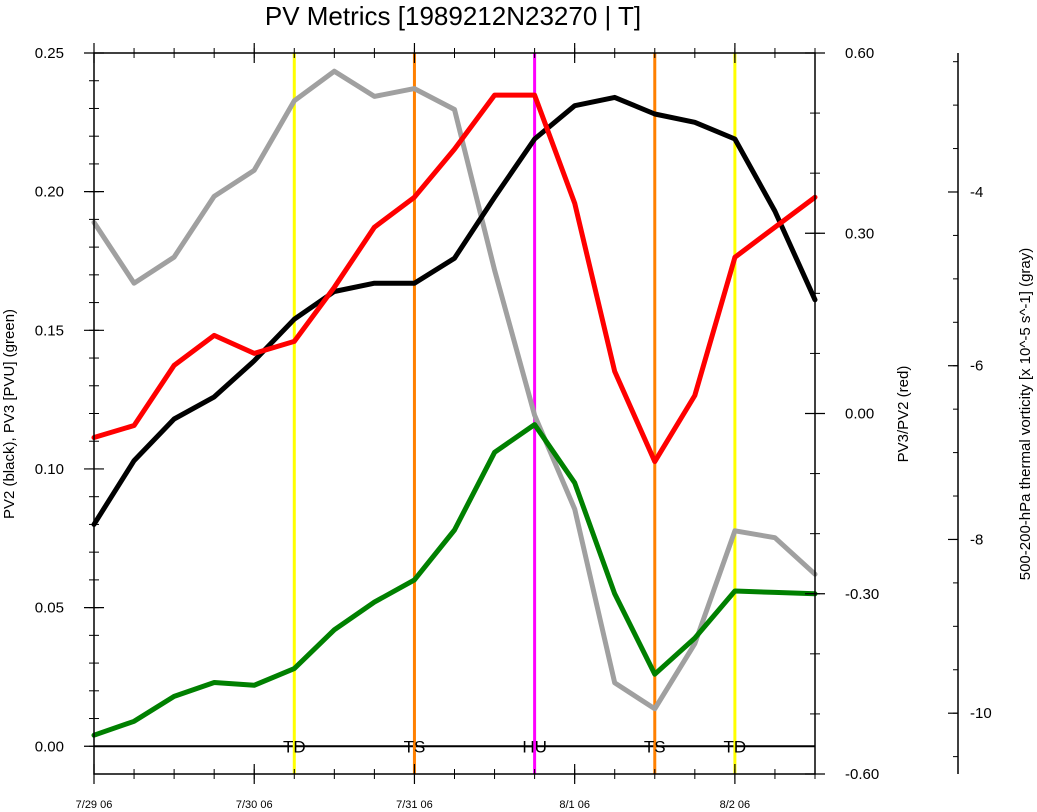 This screenshot has width=1037, height=812. What do you see at coordinates (976, 192) in the screenshot?
I see `far-right-tick-label-3: -4` at bounding box center [976, 192].